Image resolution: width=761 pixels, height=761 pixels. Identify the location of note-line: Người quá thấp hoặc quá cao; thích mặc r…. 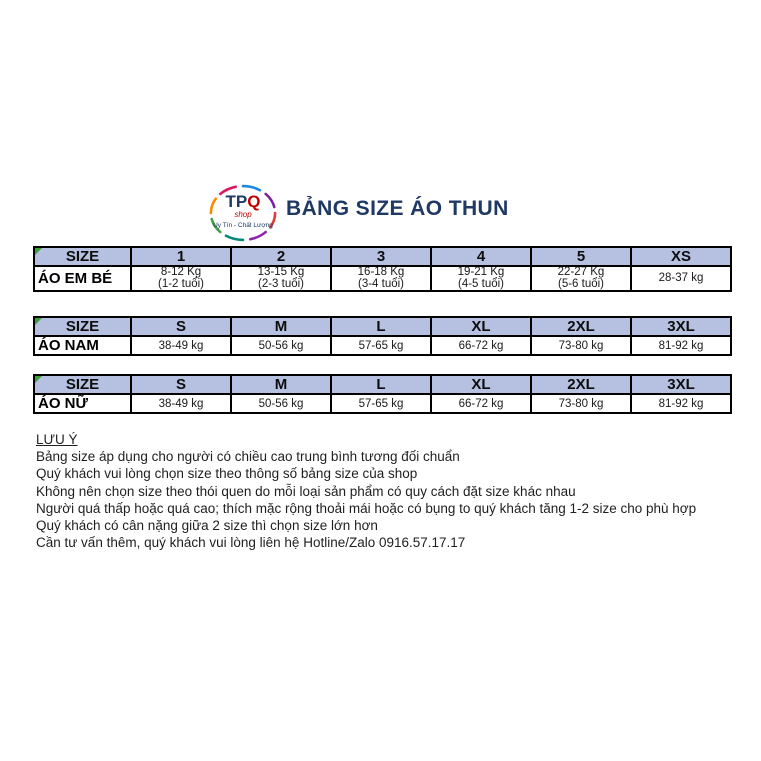
(366, 508).